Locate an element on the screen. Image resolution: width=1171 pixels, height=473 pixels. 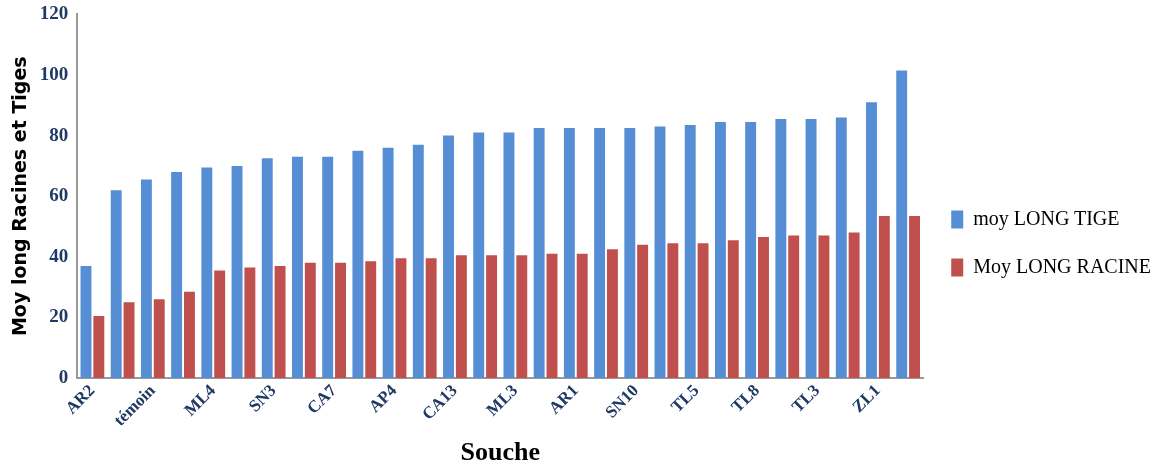
legend-label: moy LONG TIGE is located at coordinates (1046, 218).